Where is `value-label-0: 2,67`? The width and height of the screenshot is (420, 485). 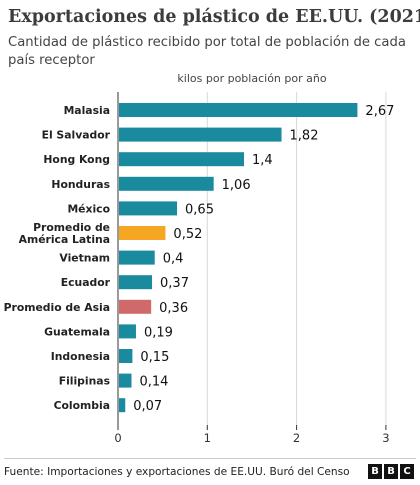 value-label-0: 2,67 is located at coordinates (379, 111).